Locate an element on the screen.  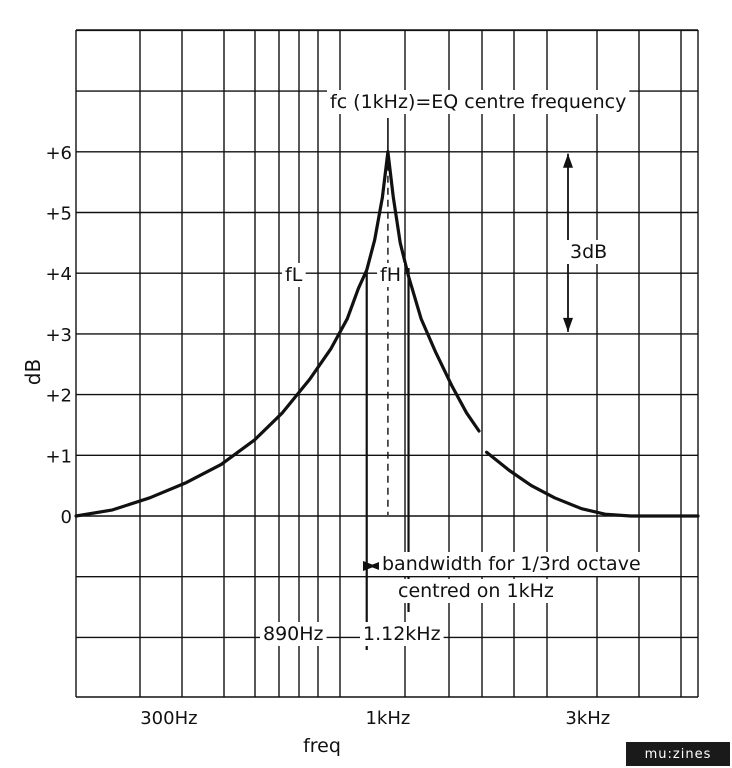
bandwidth-label-line2-backdrop is located at coordinates (476, 591).